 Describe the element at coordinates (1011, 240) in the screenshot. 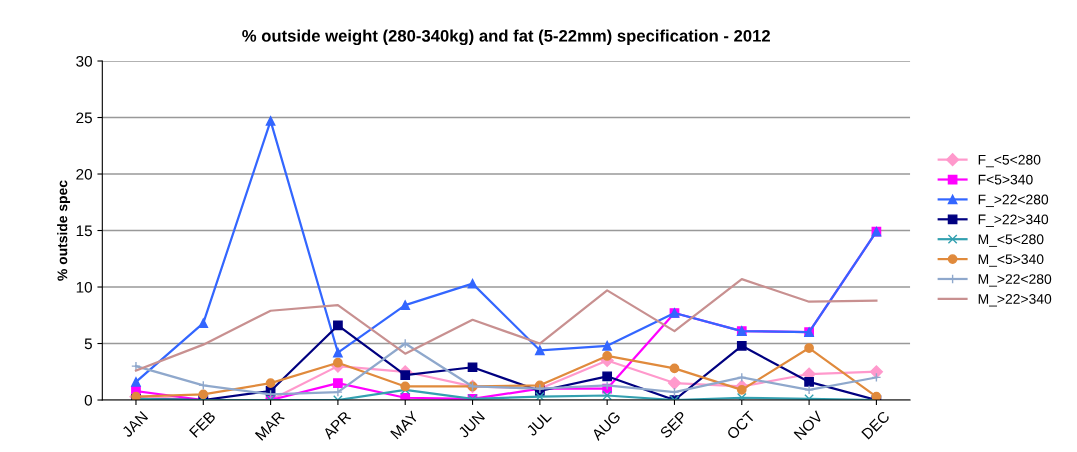

I see `legend-label: M_<5<280` at that location.